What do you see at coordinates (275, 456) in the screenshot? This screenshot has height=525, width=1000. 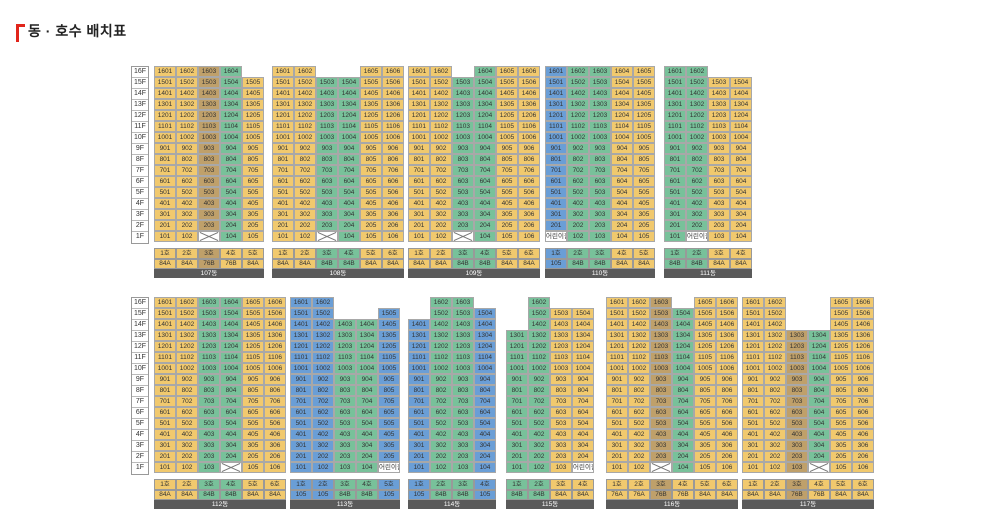 I see `unit-cell: 206` at bounding box center [275, 456].